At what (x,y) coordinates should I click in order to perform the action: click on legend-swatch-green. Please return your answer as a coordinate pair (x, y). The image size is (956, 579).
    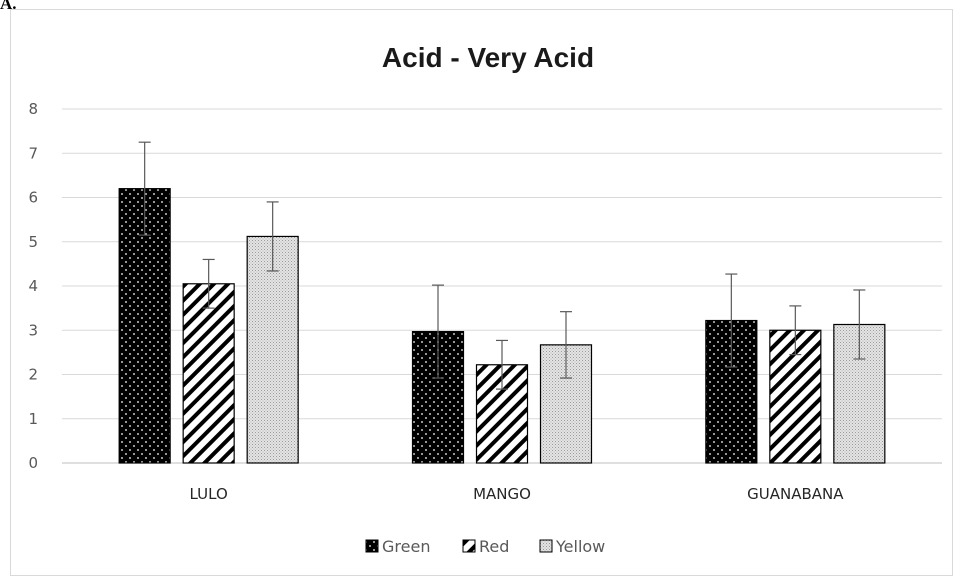
    Looking at the image, I should click on (372, 546).